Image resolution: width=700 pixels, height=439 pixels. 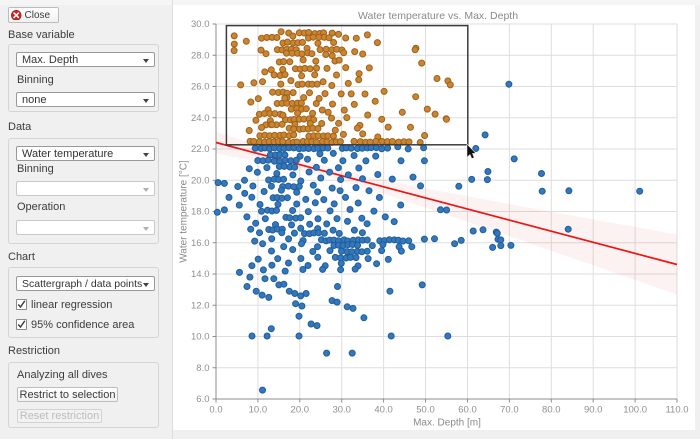 What do you see at coordinates (438, 16) in the screenshot?
I see `svg-text:Water temperature vs. Max. Dep: Water temperature vs. Max. Depth` at bounding box center [438, 16].